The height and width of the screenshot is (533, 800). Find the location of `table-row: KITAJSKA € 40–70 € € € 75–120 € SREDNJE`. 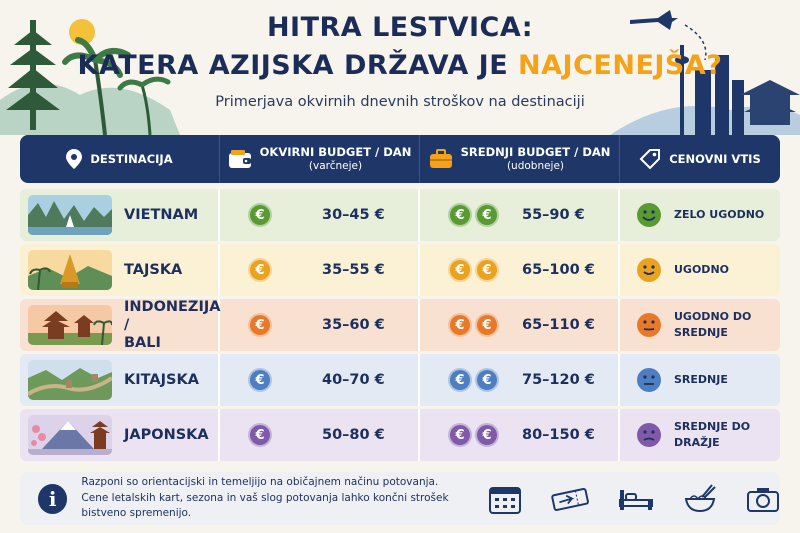

table-row: KITAJSKA € 40–70 € € € 75–120 € SREDNJE is located at coordinates (400, 380).